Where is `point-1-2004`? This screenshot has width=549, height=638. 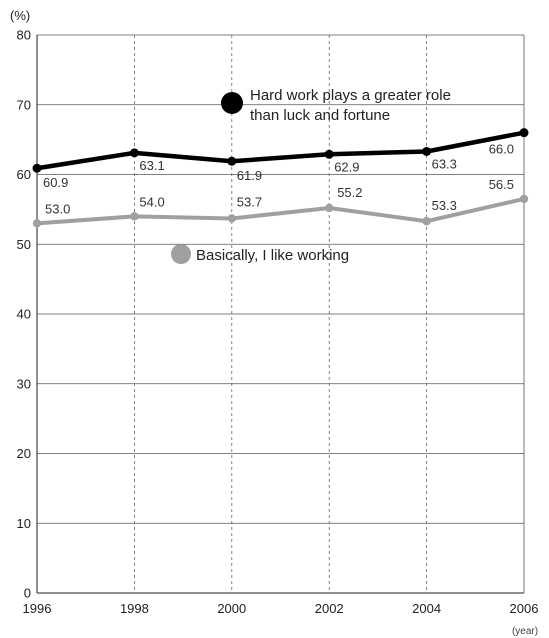
point-1-2004 is located at coordinates (426, 221).